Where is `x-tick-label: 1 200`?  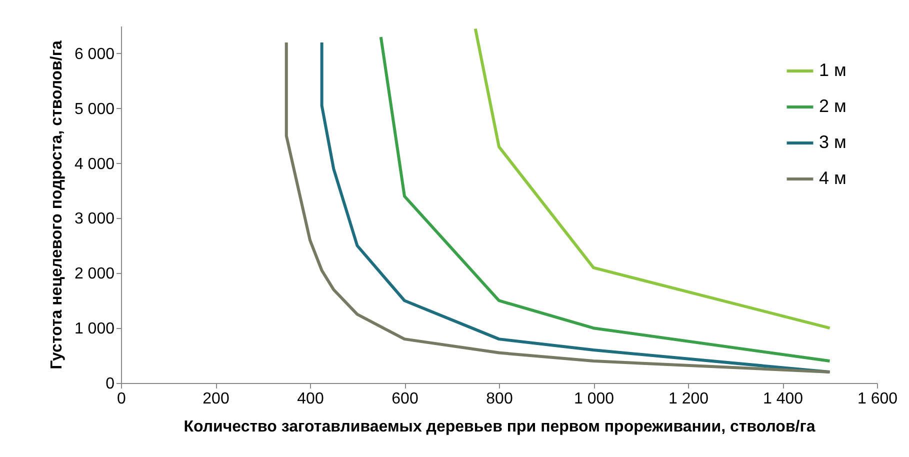 x-tick-label: 1 200 is located at coordinates (688, 399).